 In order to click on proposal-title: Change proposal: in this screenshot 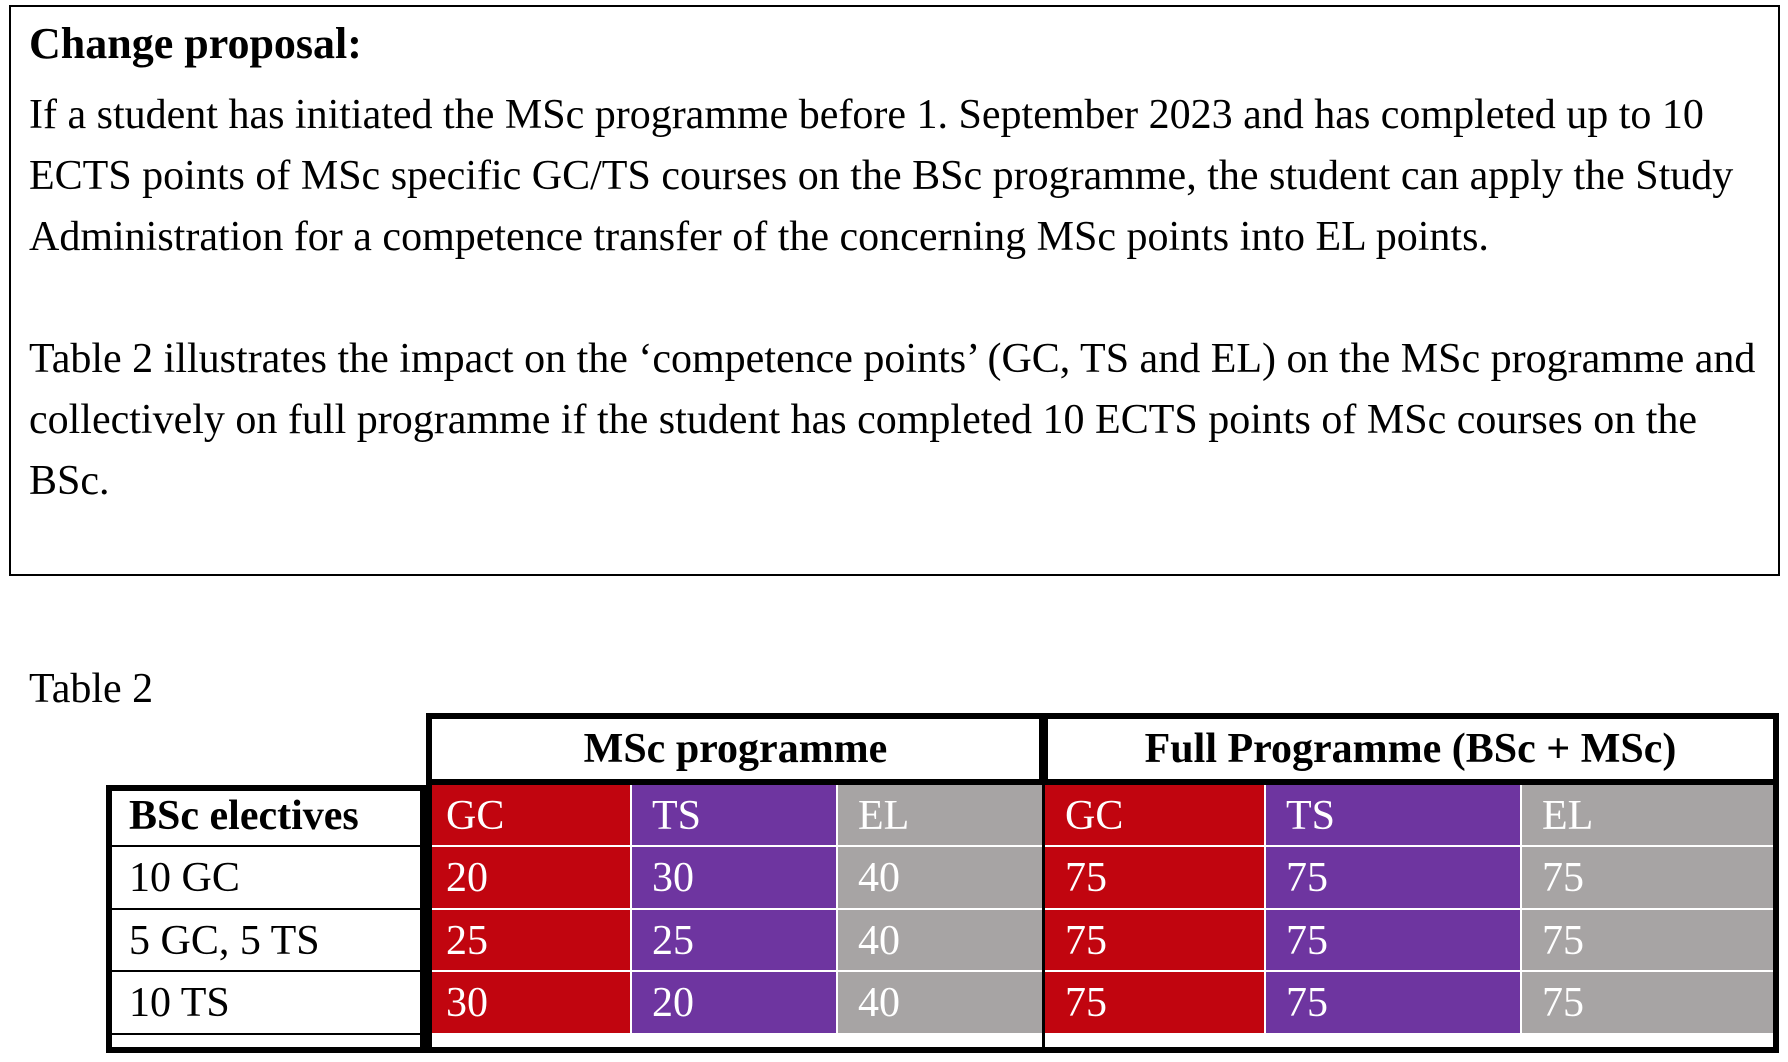, I will do `click(195, 43)`.